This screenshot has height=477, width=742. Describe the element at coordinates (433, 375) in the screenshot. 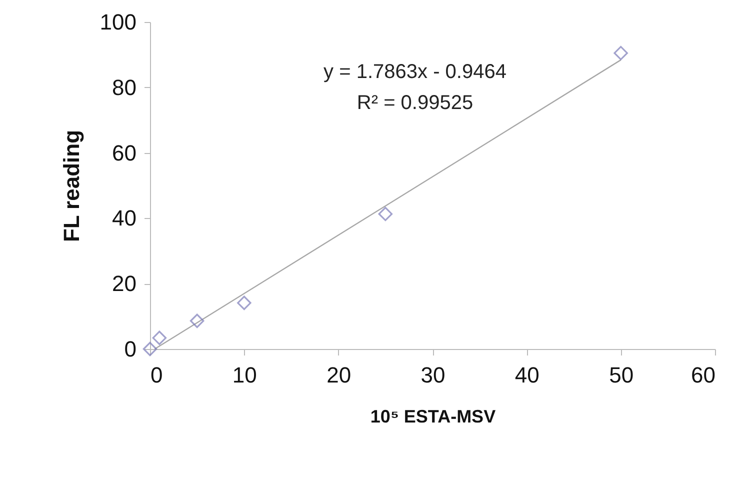

I see `x-tick-label: 30` at that location.